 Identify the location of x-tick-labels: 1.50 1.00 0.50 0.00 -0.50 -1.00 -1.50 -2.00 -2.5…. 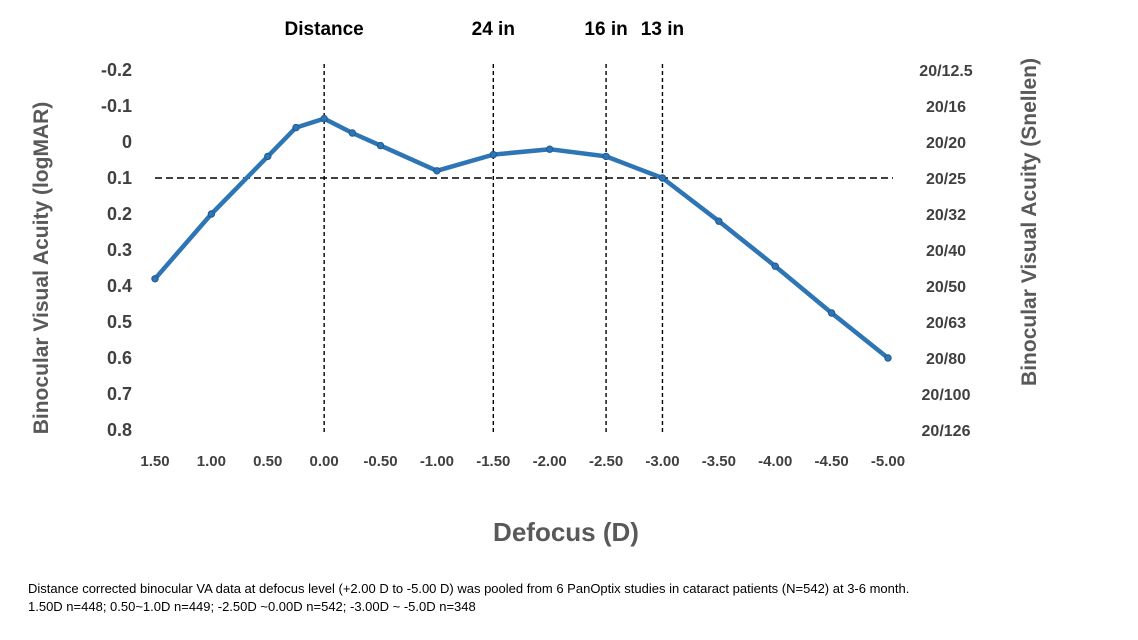
(522, 461).